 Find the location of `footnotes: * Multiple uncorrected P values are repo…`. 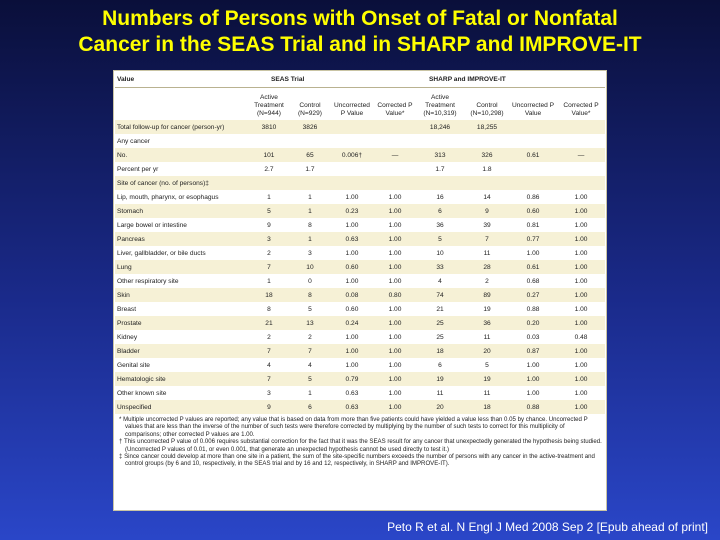

footnotes: * Multiple uncorrected P values are repo… is located at coordinates (360, 442).